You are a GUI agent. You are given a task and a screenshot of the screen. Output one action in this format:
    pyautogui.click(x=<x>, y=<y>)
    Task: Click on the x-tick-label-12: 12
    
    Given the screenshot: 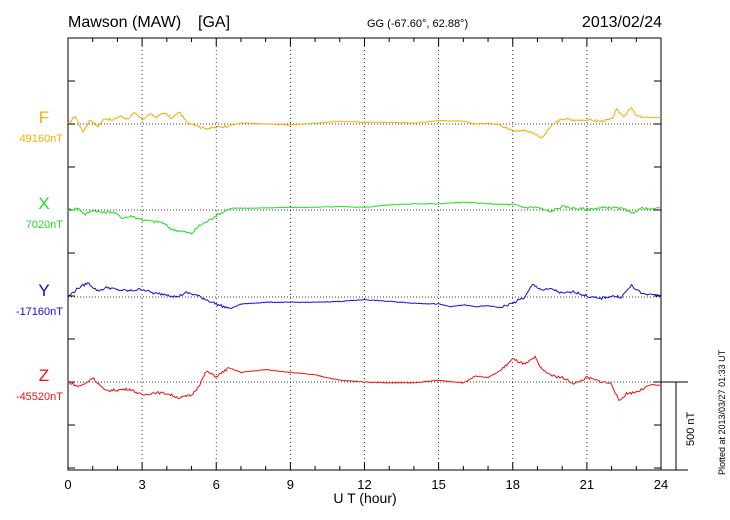 What is the action you would take?
    pyautogui.click(x=364, y=484)
    